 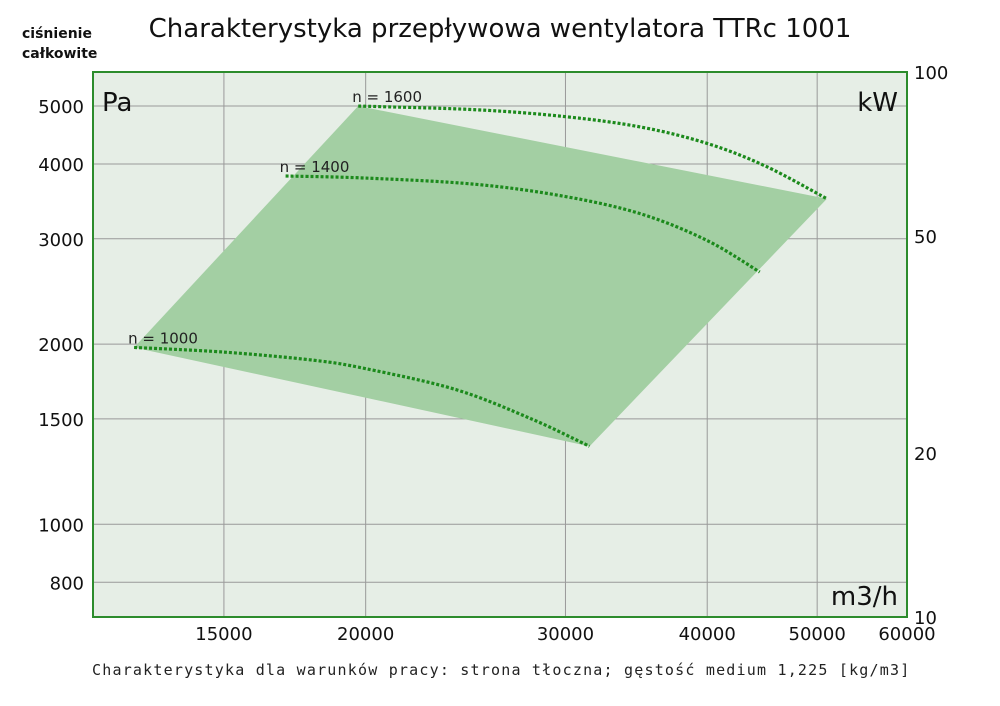 What do you see at coordinates (925, 618) in the screenshot?
I see `y2-tick-label: 10` at bounding box center [925, 618].